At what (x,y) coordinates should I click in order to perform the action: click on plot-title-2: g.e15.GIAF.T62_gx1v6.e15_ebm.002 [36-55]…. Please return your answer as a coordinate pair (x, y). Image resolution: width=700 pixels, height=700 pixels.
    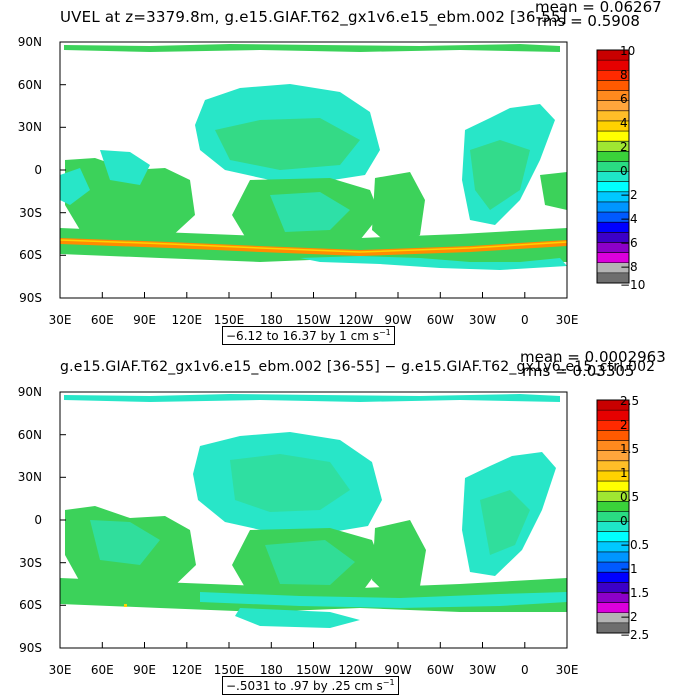
    Looking at the image, I should click on (358, 367).